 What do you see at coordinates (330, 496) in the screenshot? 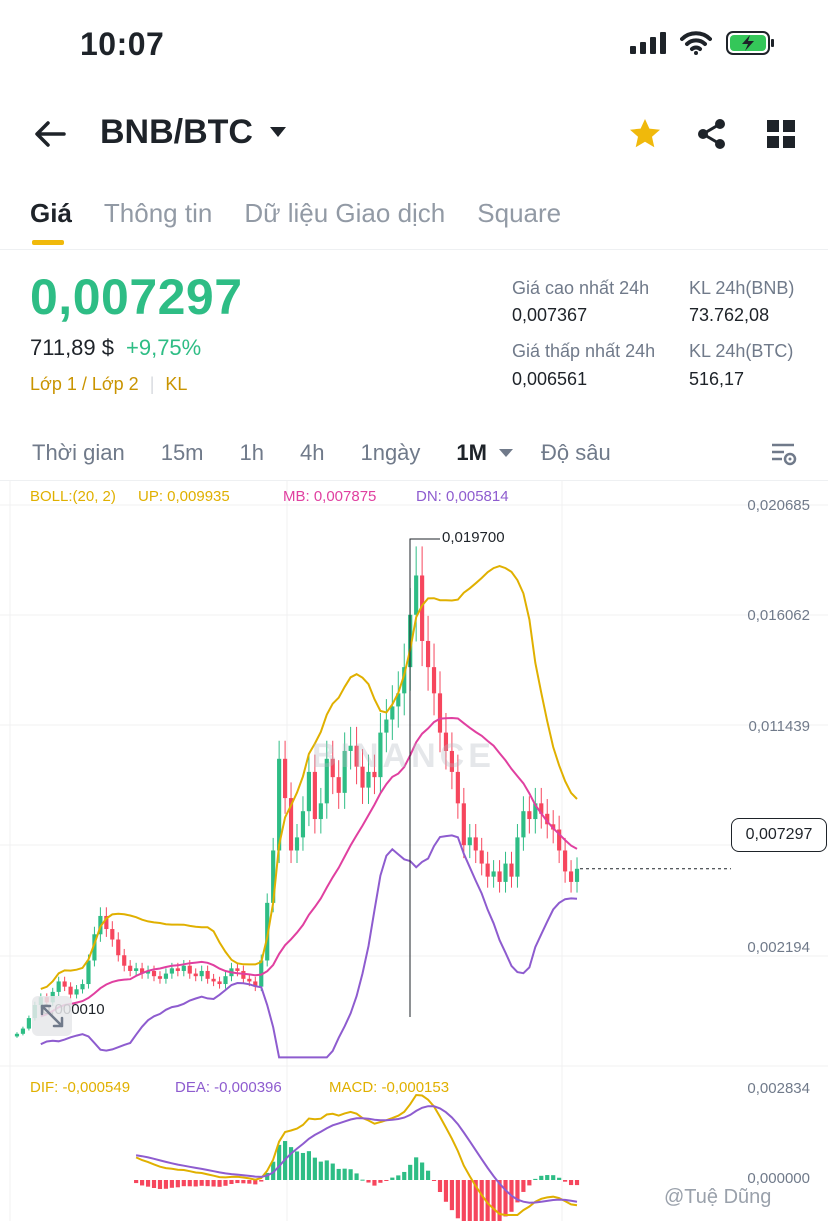
I see `boll-mb-value: MB: 0,007875` at bounding box center [330, 496].